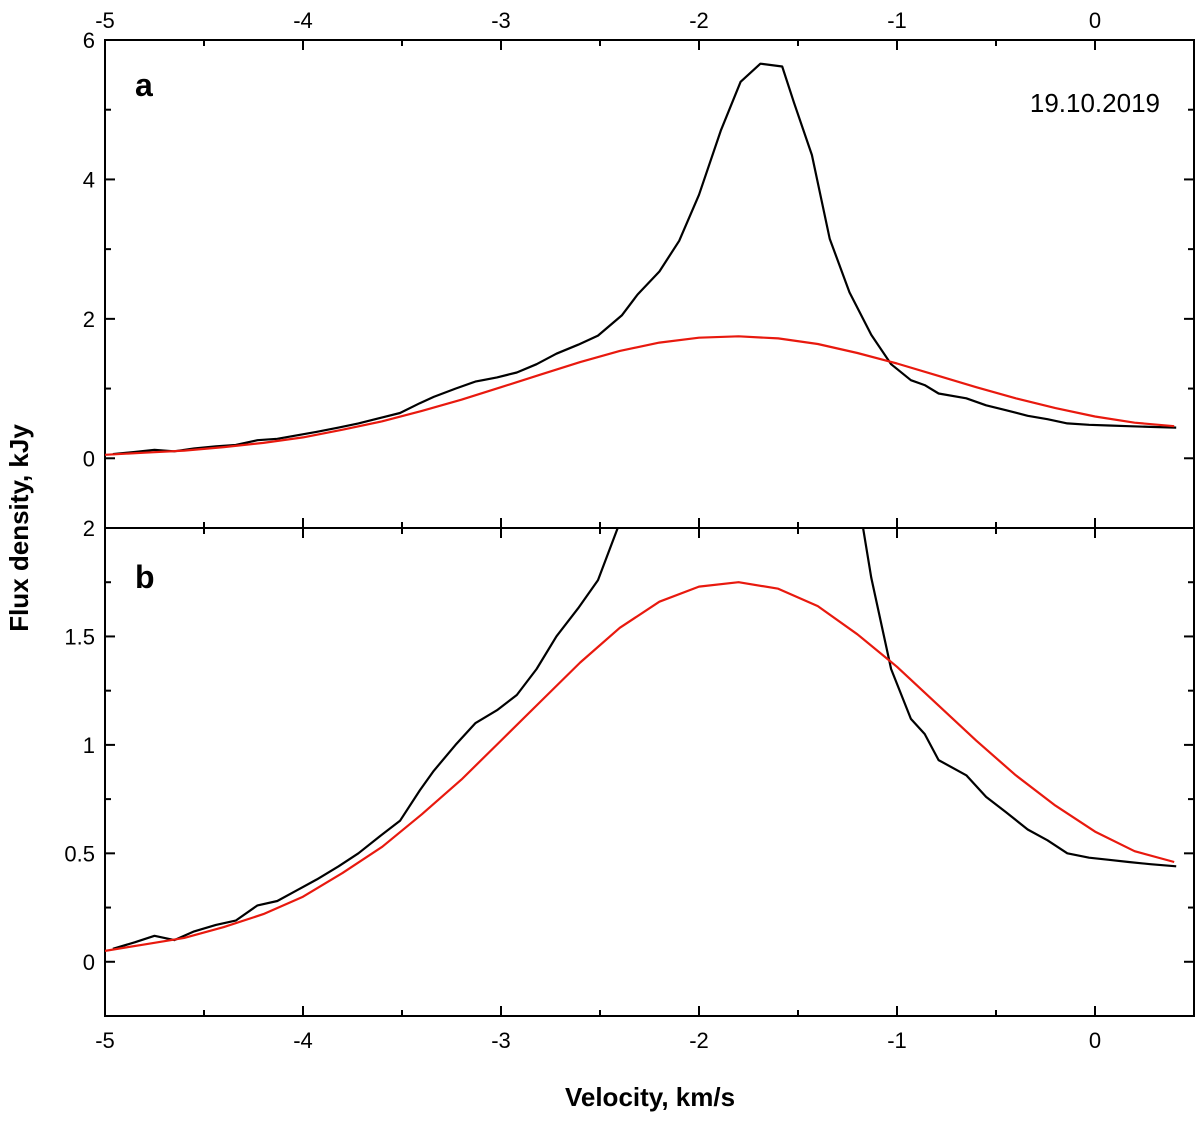 The width and height of the screenshot is (1200, 1131). What do you see at coordinates (1095, 1040) in the screenshot?
I see `x-tick-label-bottom: 0` at bounding box center [1095, 1040].